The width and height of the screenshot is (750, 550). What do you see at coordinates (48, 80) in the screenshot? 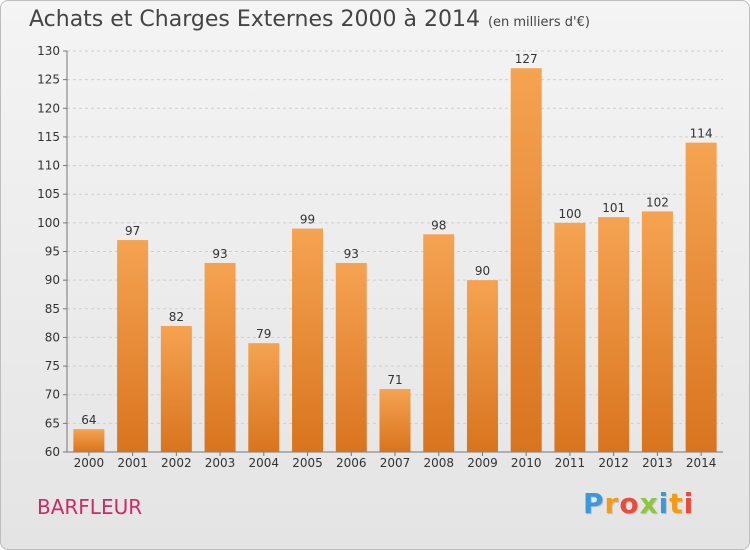
I see `y-tick-label: 125` at bounding box center [48, 80].